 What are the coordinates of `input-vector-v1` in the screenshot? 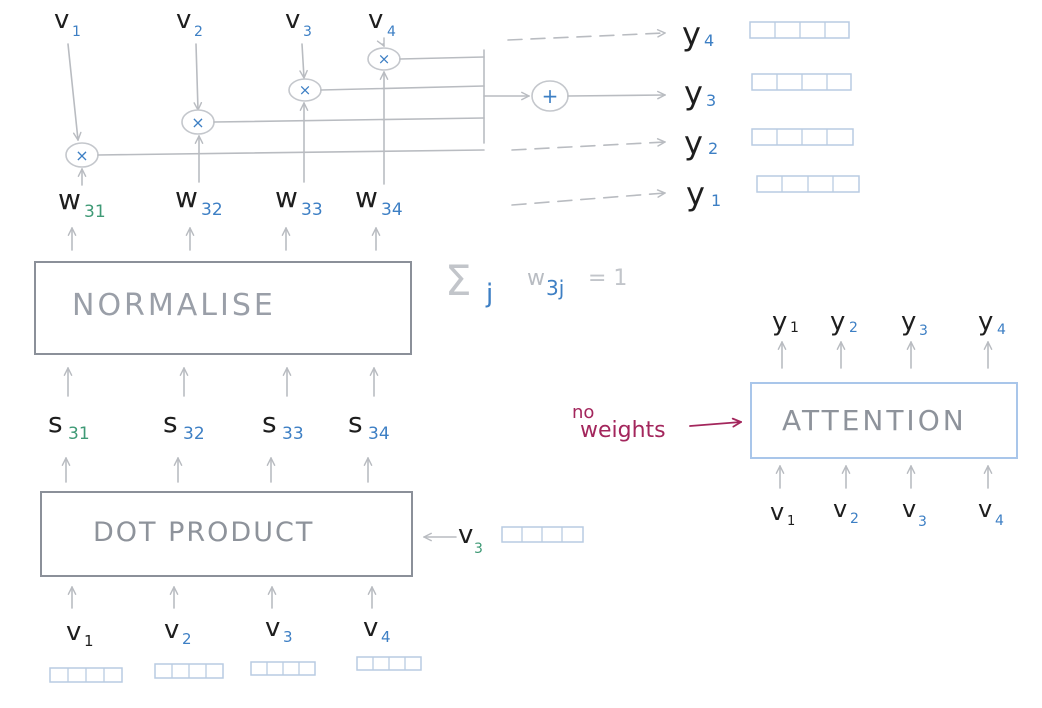 It's located at (86, 675).